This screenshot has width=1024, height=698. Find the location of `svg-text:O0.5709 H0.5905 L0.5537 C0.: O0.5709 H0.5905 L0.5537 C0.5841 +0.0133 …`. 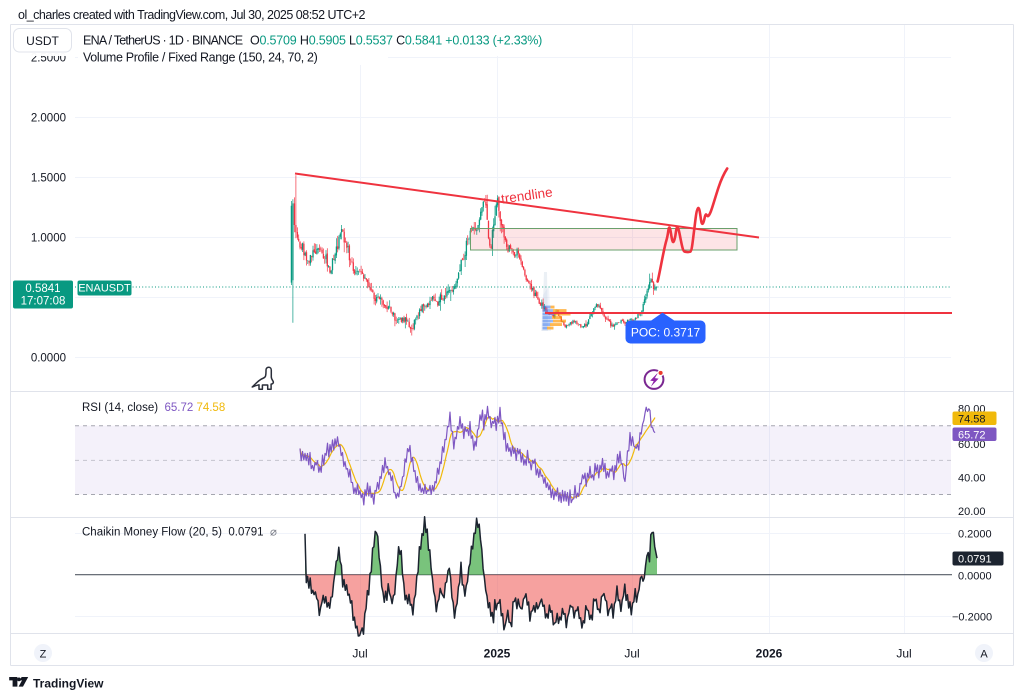

svg-text:O0.5709 H0.5905 L0.5537 C0.: O0.5709 H0.5905 L0.5537 C0.5841 +0.0133 … is located at coordinates (396, 41).